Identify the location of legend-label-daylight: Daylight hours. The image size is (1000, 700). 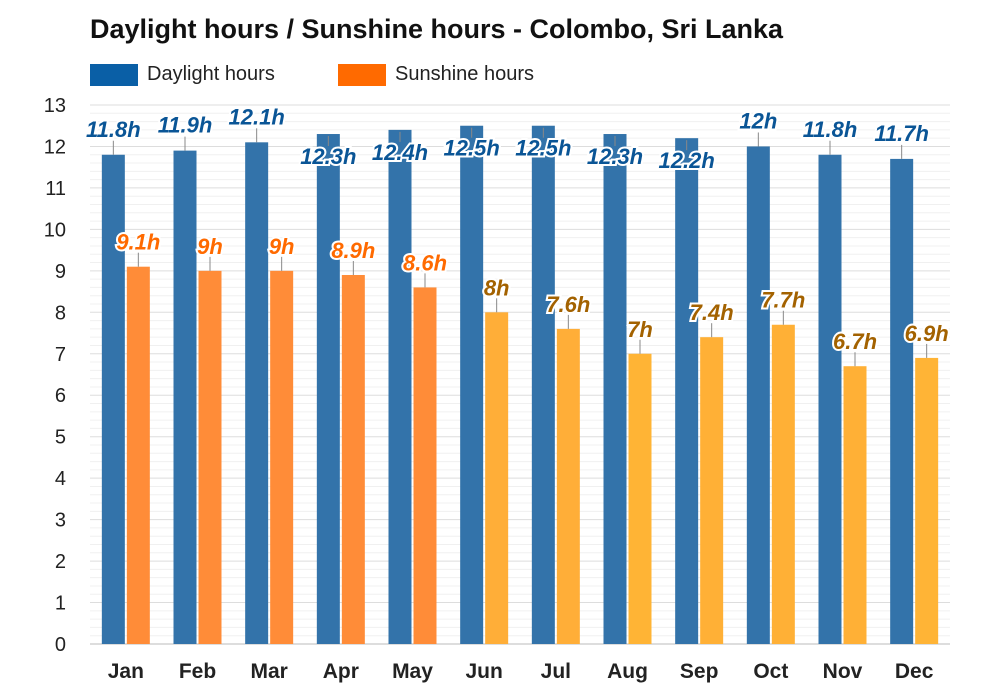
(211, 74).